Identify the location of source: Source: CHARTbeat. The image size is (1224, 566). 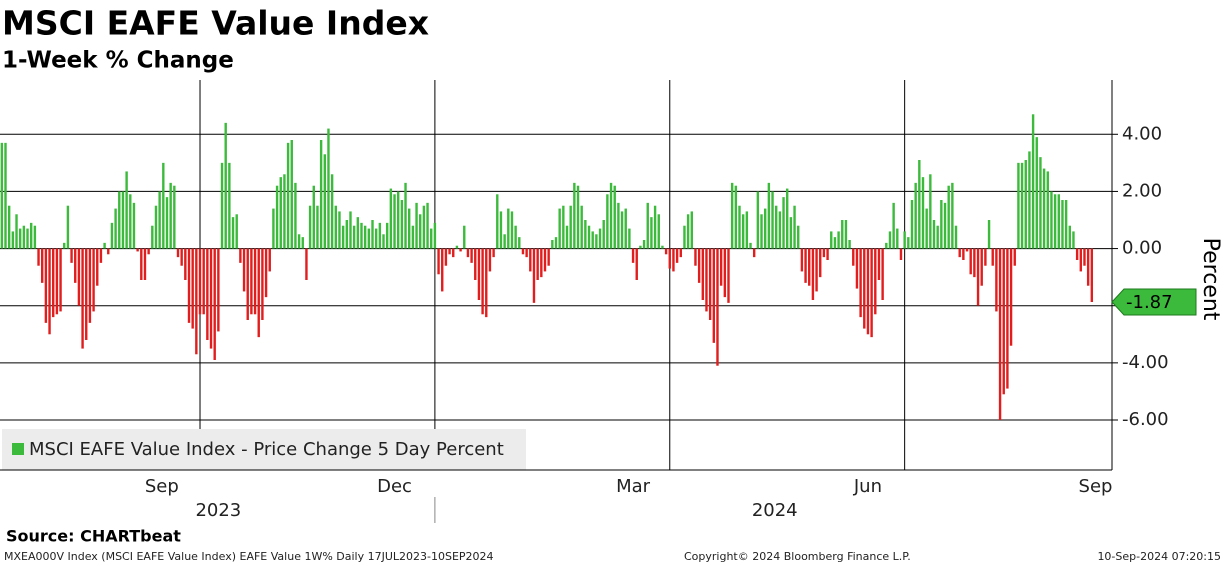
(93, 536).